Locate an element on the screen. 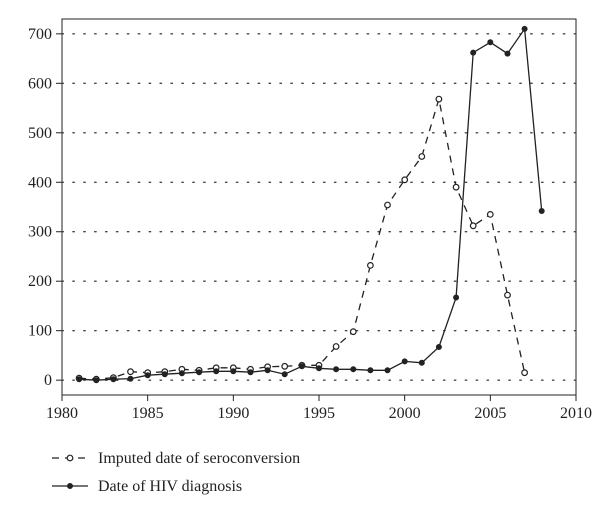 The image size is (600, 515). data-point-0-2004 is located at coordinates (473, 226).